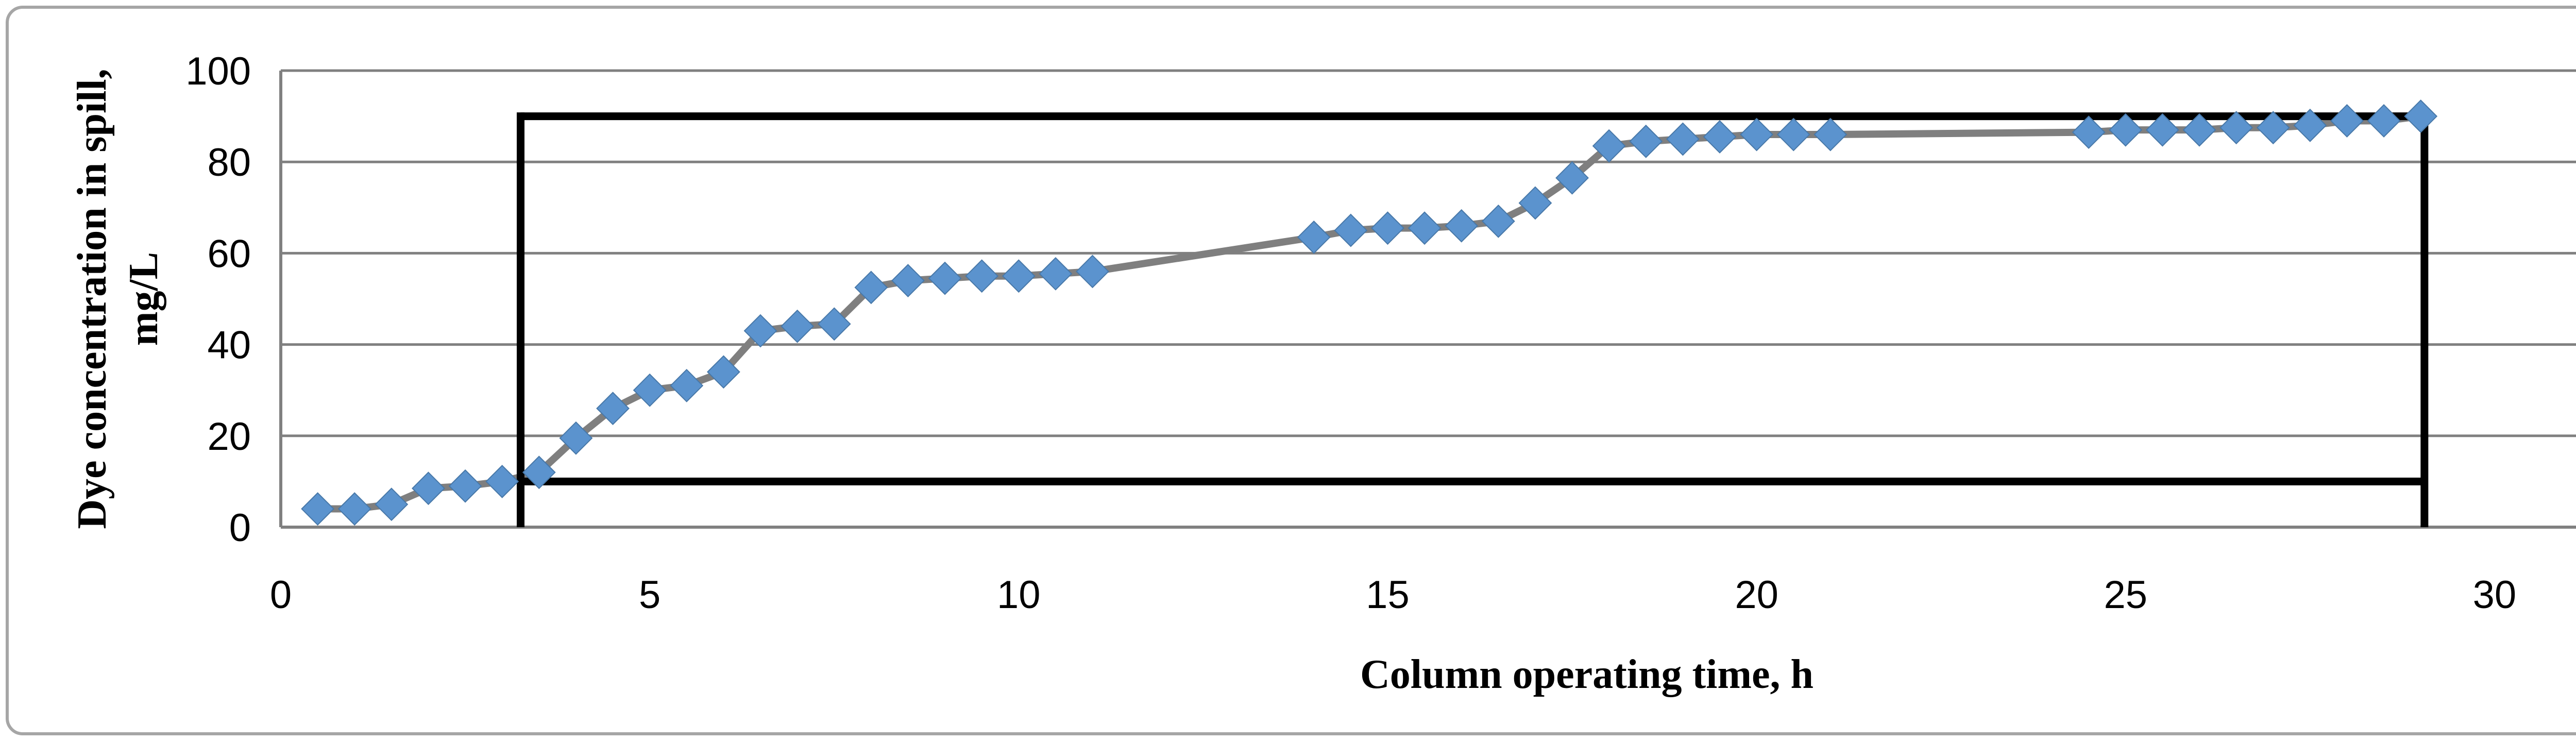 The height and width of the screenshot is (741, 2576). Describe the element at coordinates (281, 595) in the screenshot. I see `x-tick-label-0: 0` at that location.